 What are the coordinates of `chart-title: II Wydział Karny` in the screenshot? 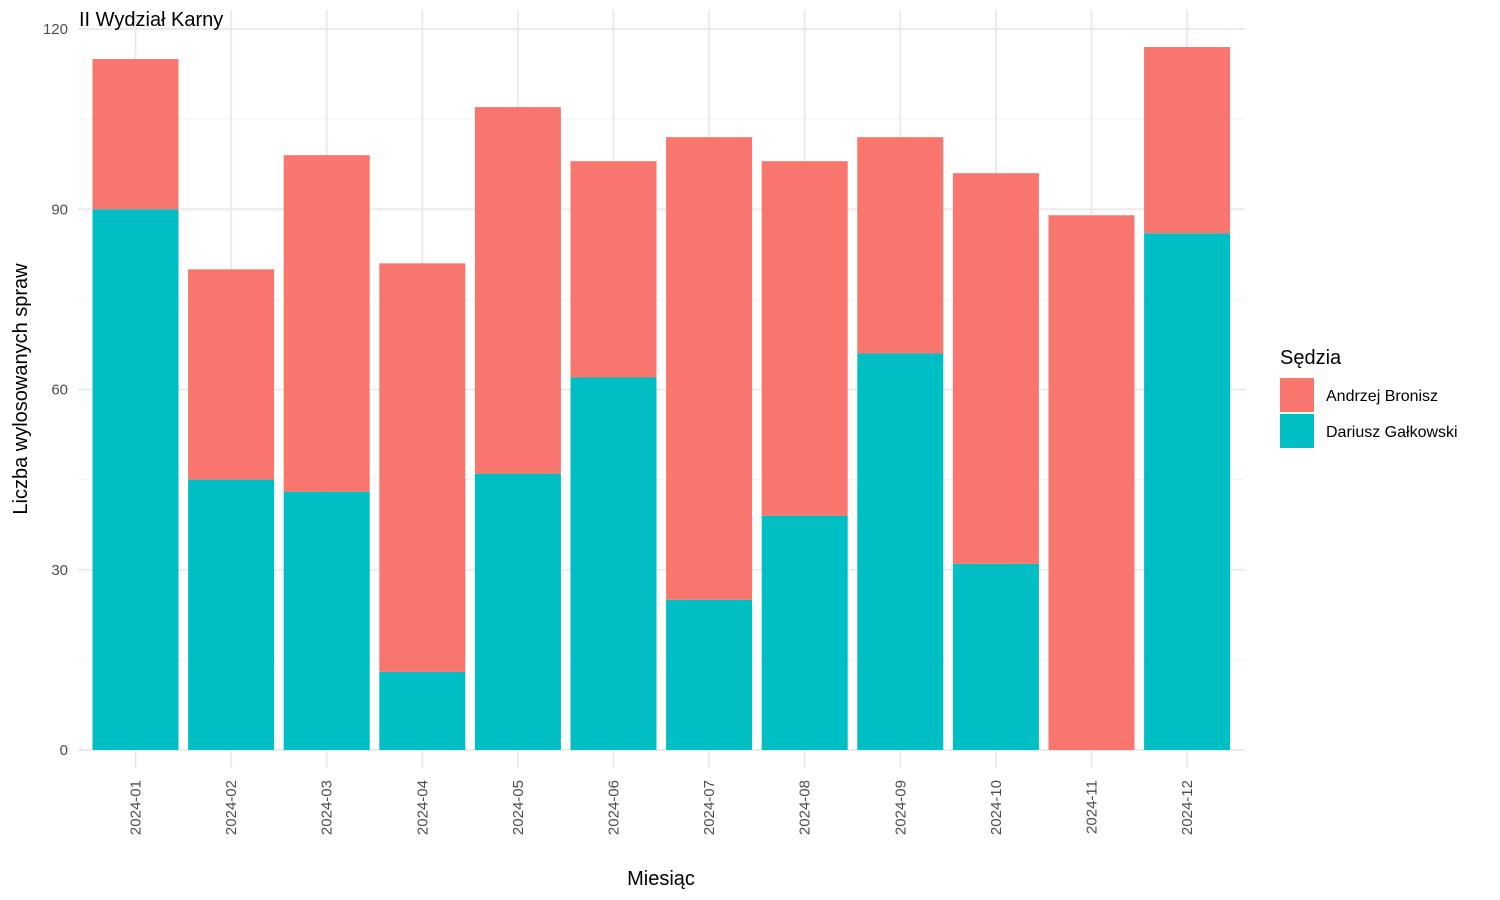 It's located at (151, 20).